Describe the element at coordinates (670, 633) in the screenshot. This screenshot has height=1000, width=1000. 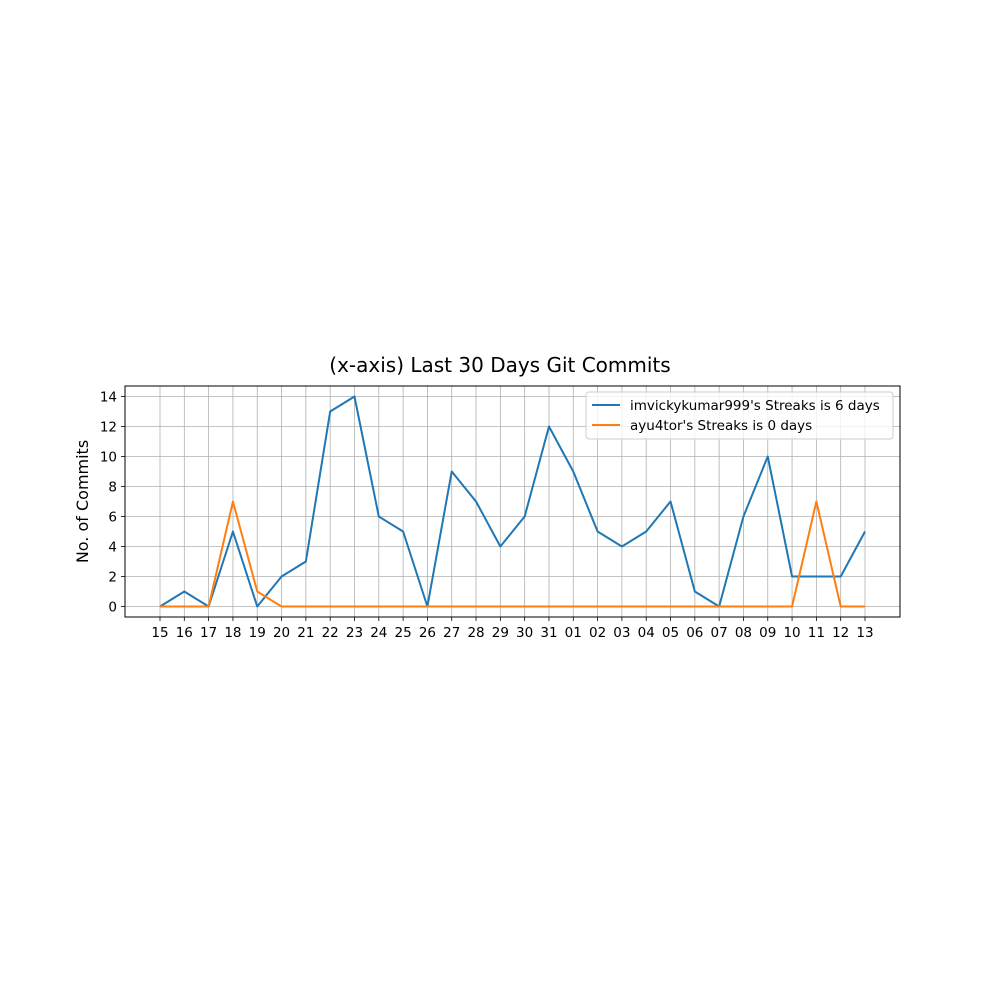
I see `x-tick-label: 05` at that location.